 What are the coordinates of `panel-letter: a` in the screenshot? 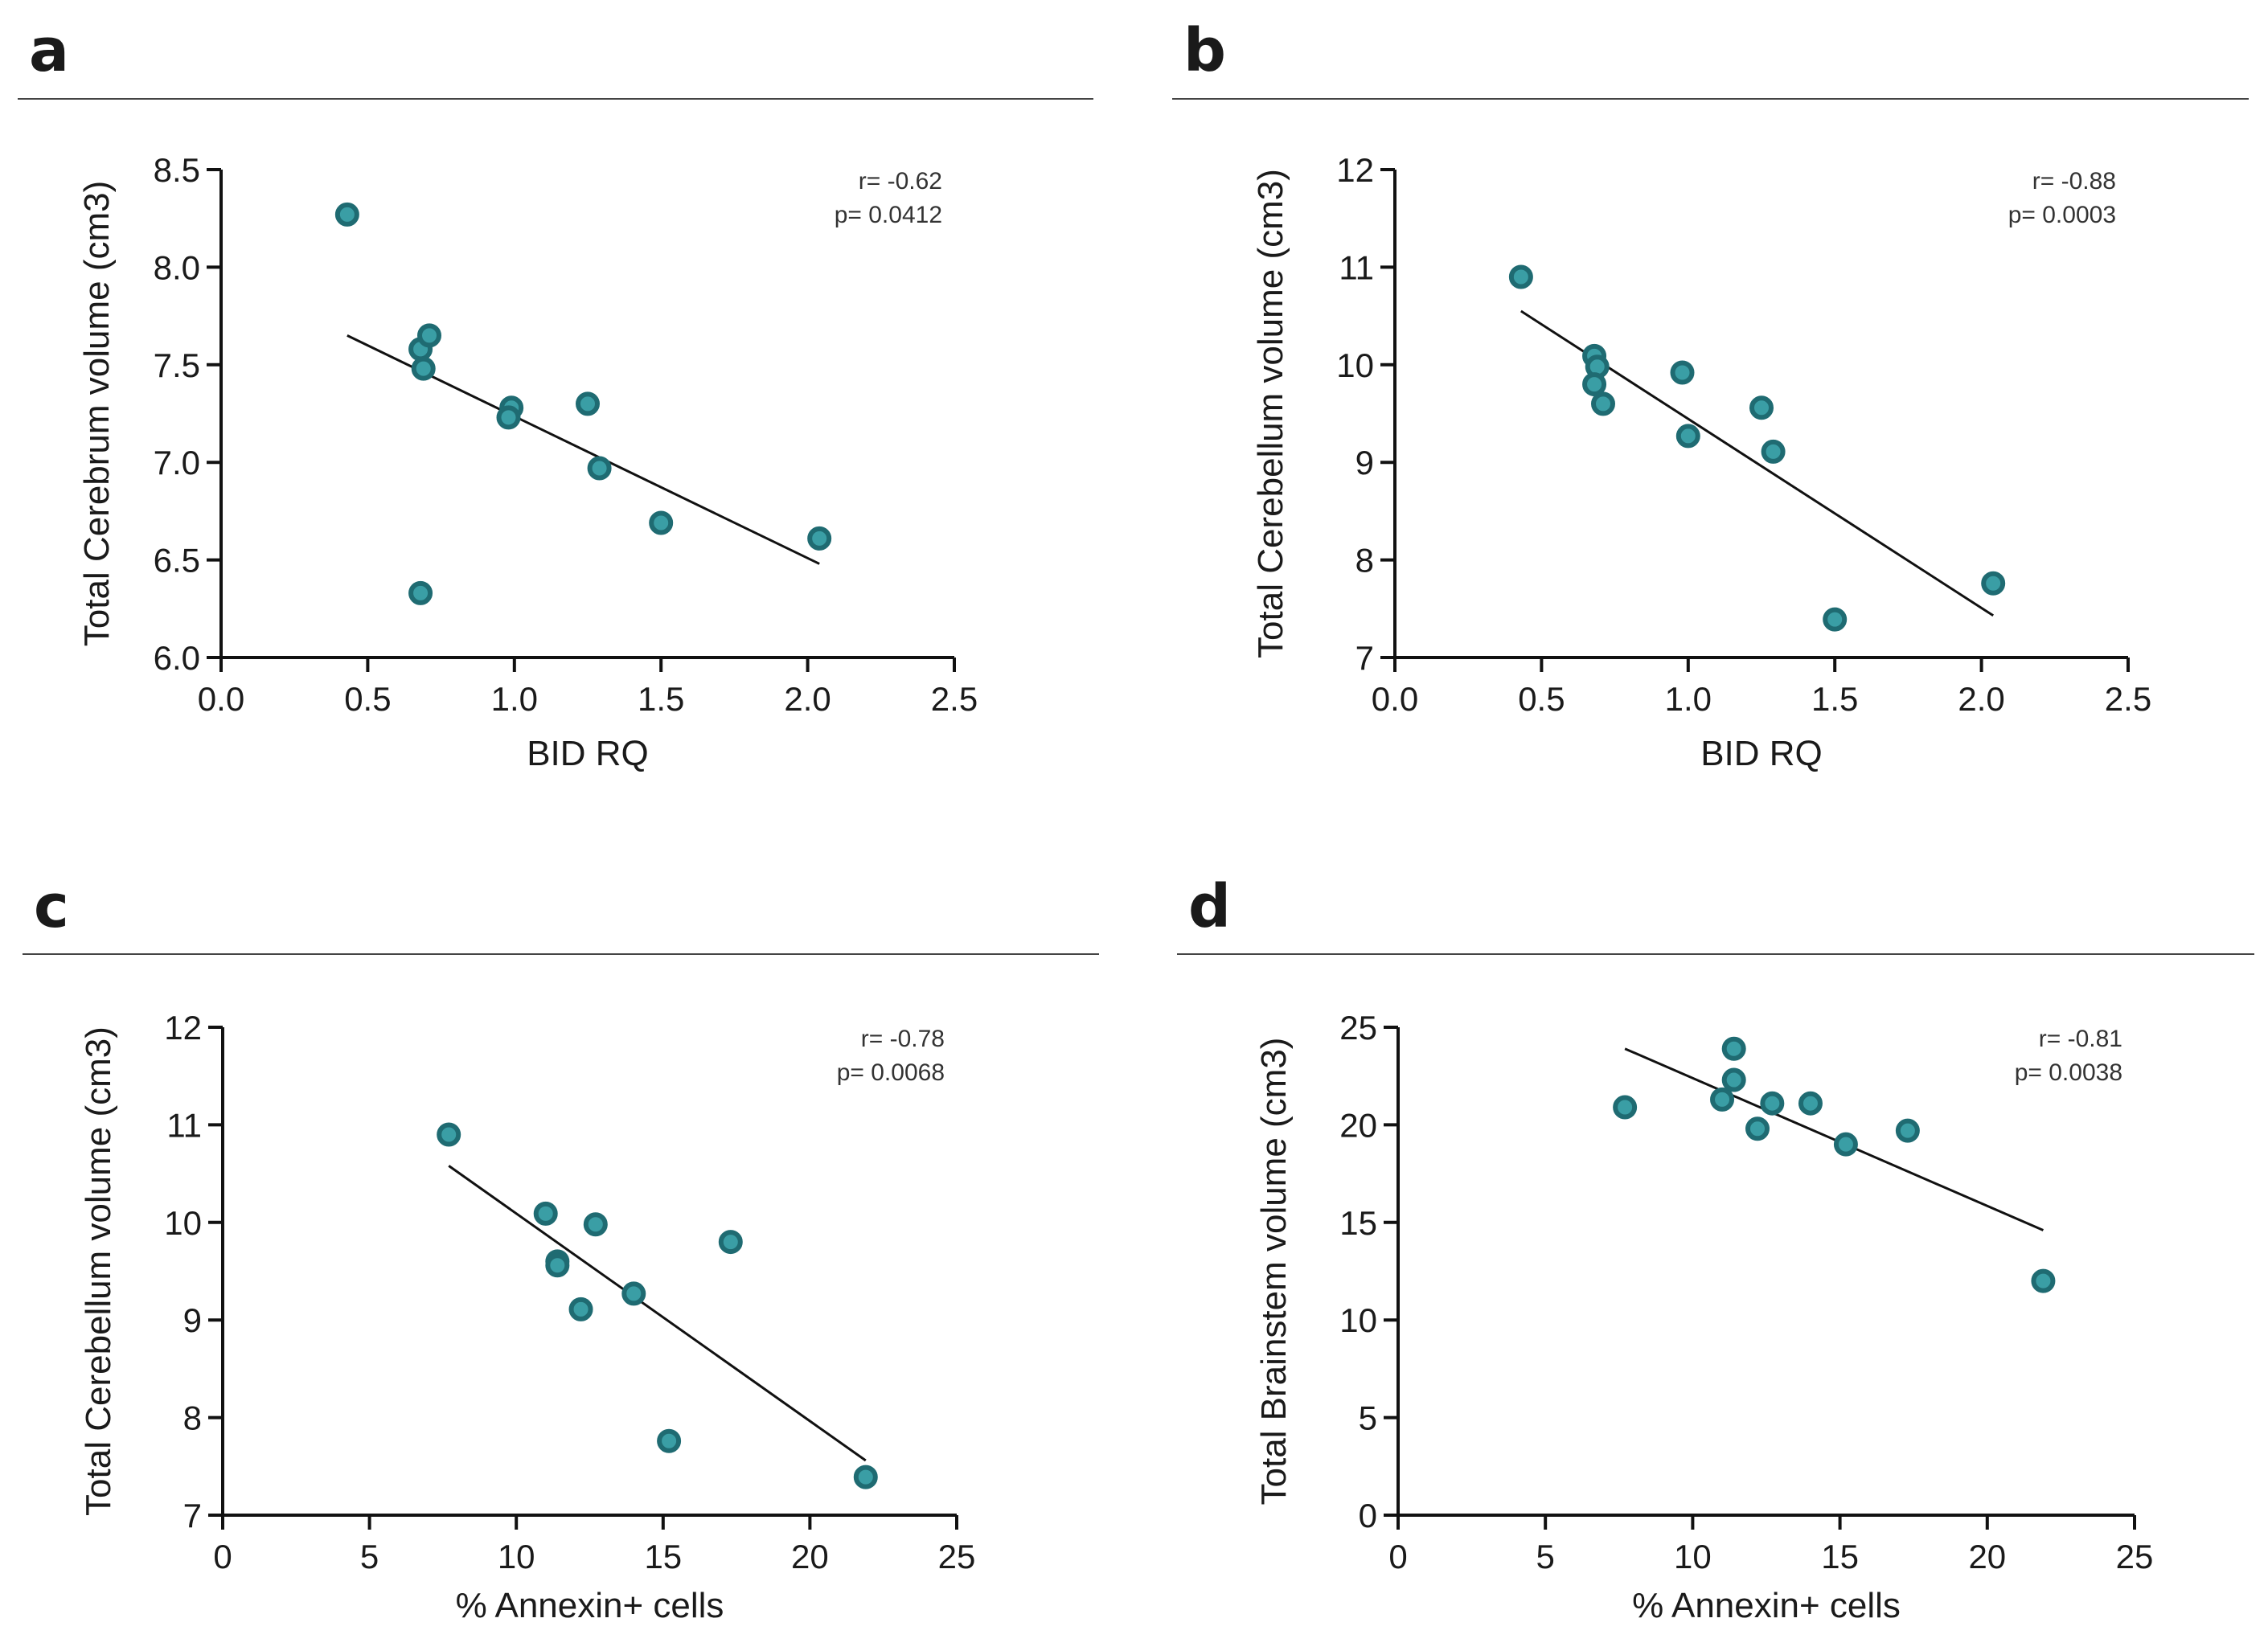 It's located at (49, 50).